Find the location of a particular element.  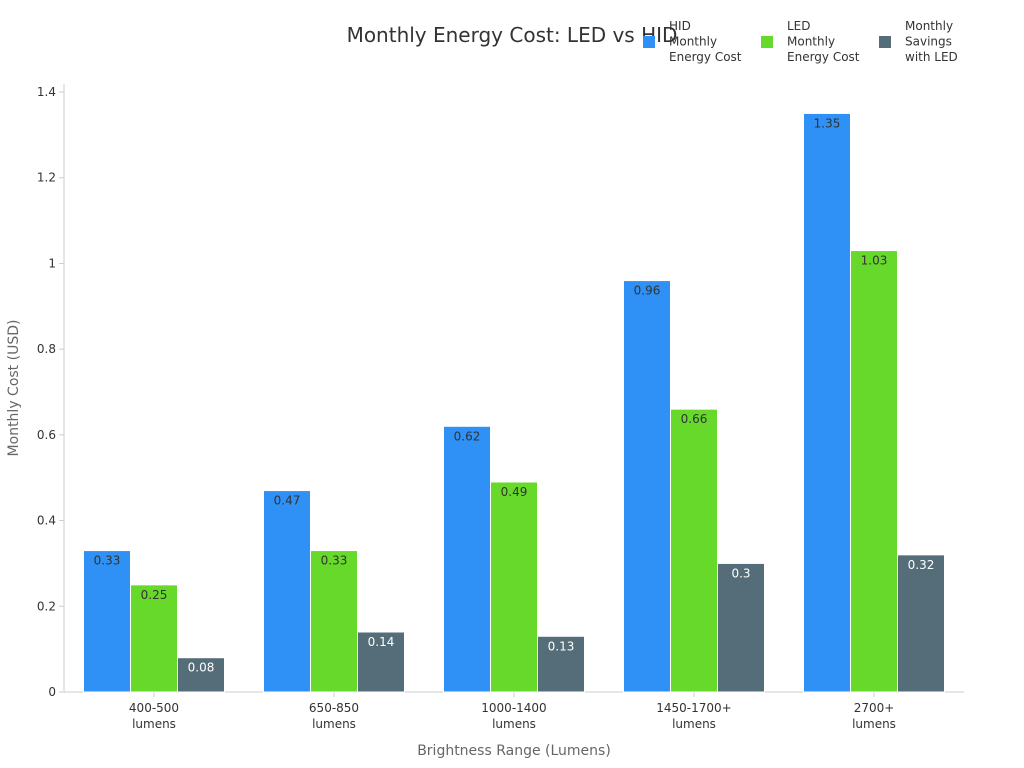

legend-label-line: LED is located at coordinates (799, 26).